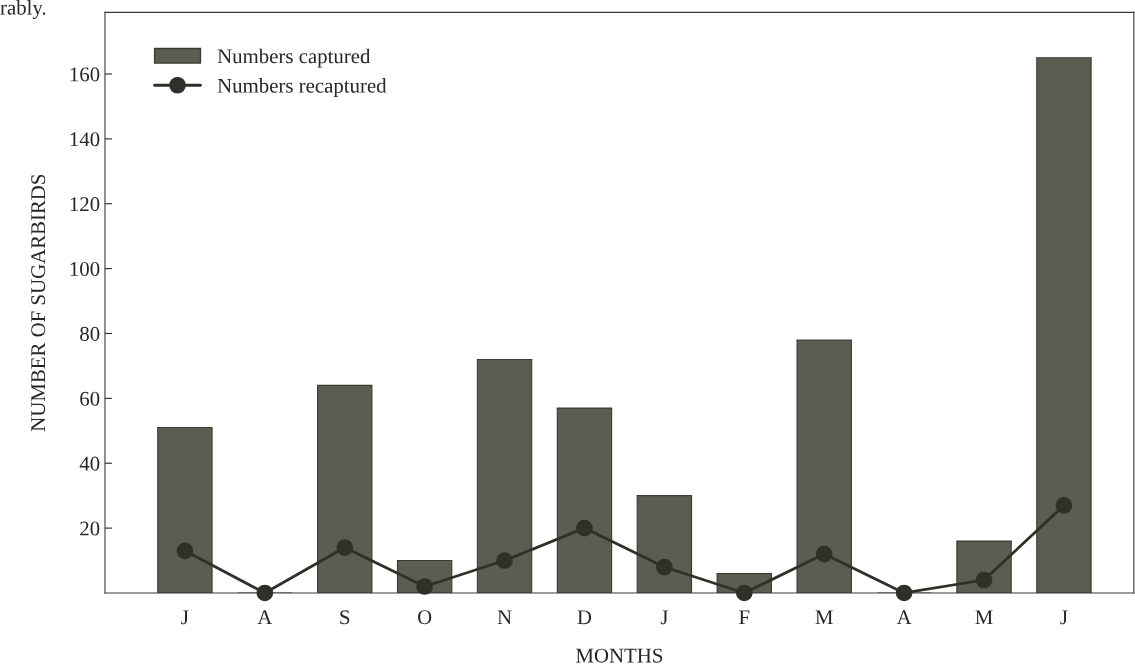 Image resolution: width=1135 pixels, height=672 pixels. I want to click on legend-label: Numbers recaptured, so click(302, 87).